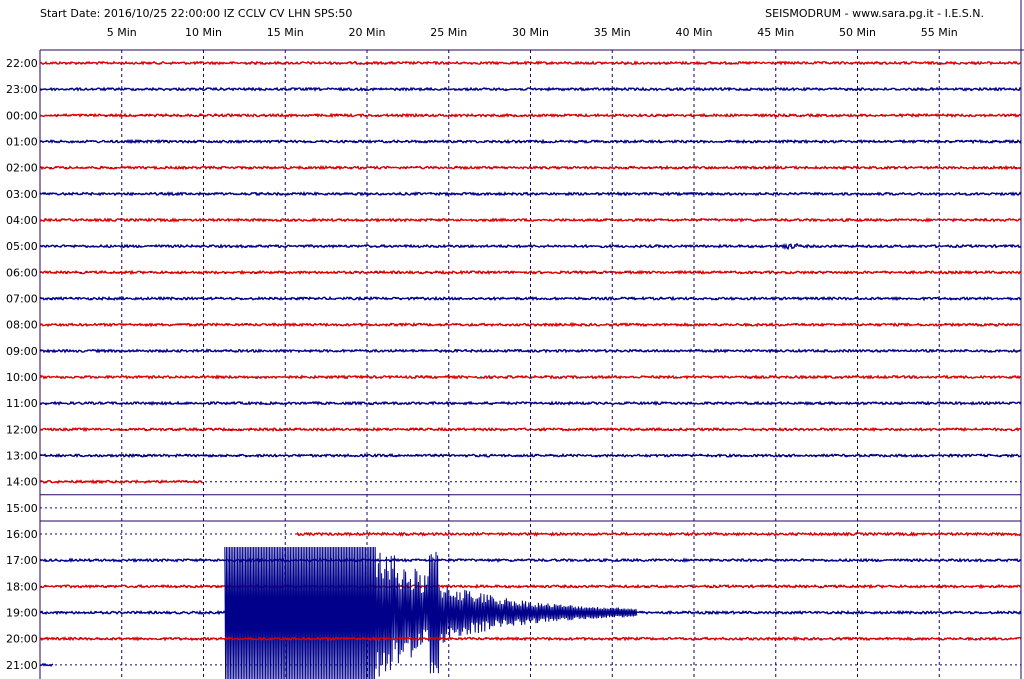 The height and width of the screenshot is (679, 1024). Describe the element at coordinates (857, 32) in the screenshot. I see `x-tick-label: 50 Min` at that location.